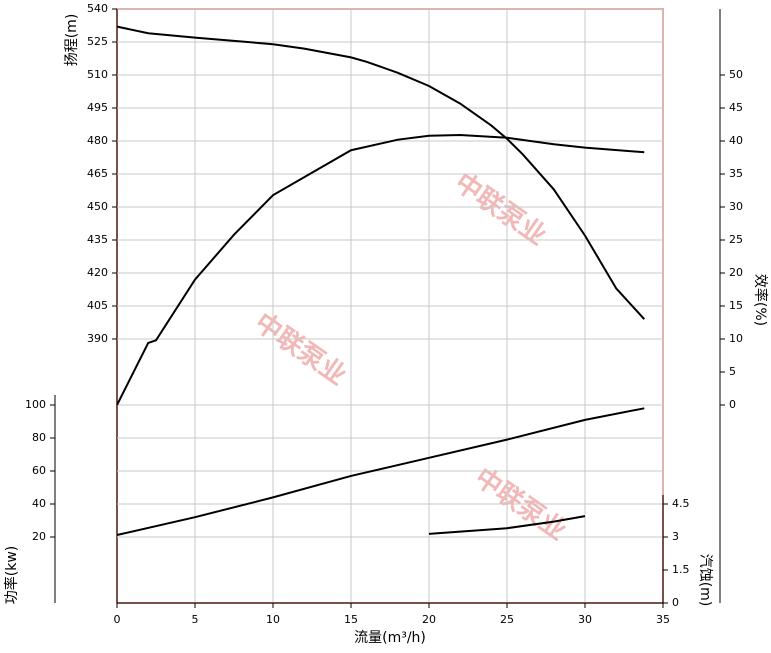 This screenshot has width=771, height=653. I want to click on y-tick-label: 35, so click(736, 173).